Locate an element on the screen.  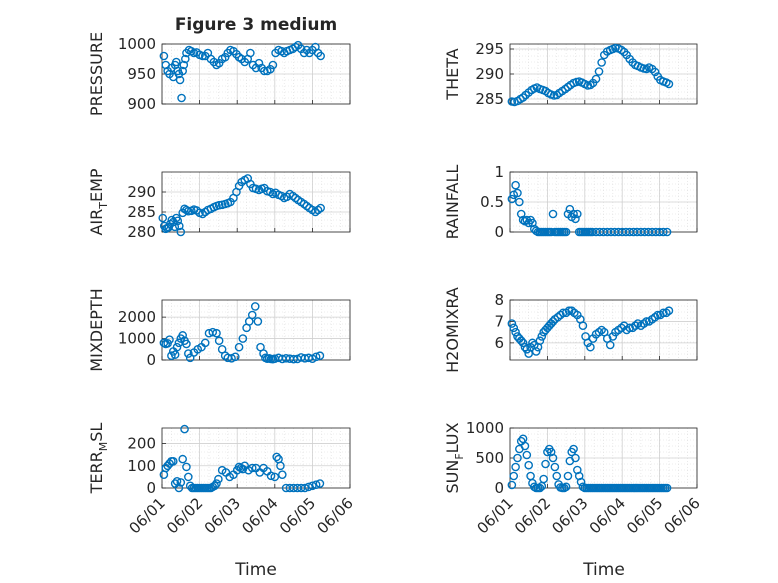
x-tick-label: 06/04 is located at coordinates (259, 515).